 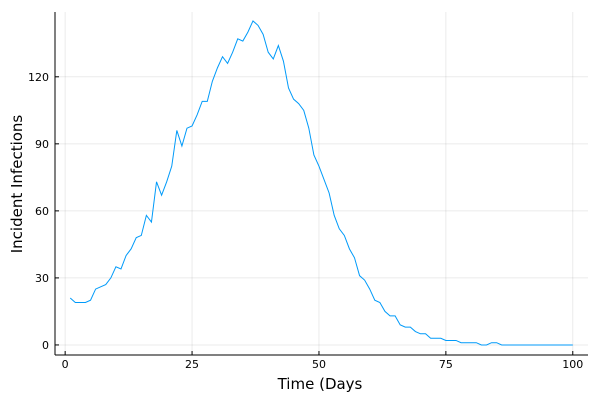 I want to click on x-tick-label: 75, so click(x=446, y=364).